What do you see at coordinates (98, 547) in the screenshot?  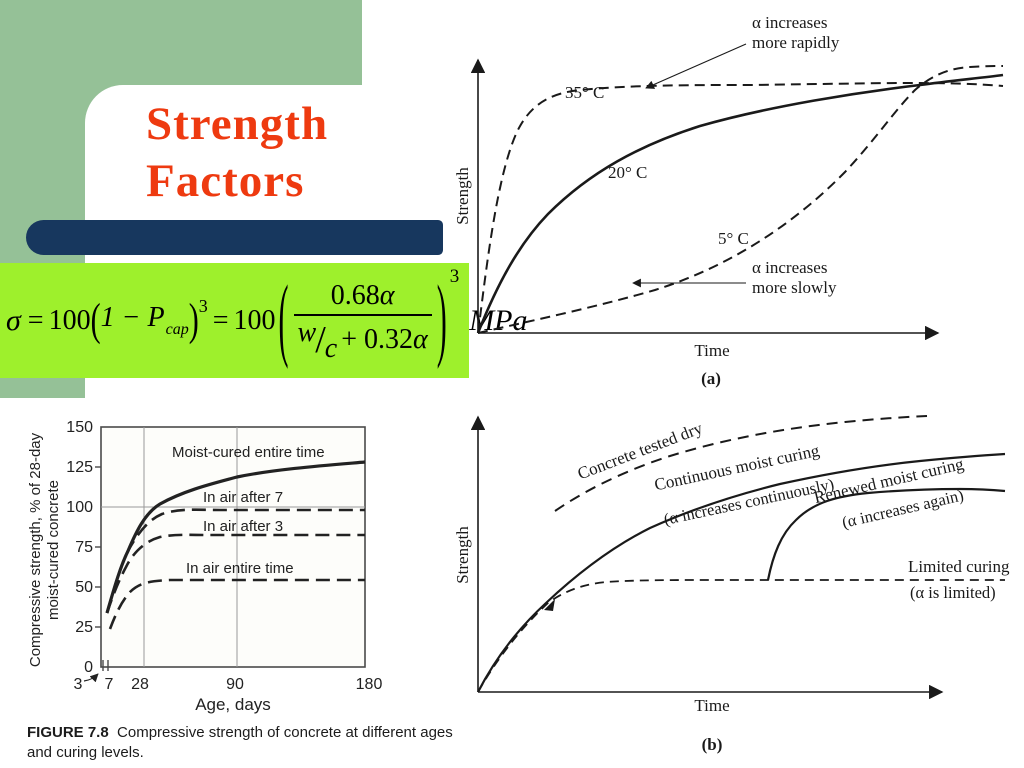 I see `fig78-y-ticks` at bounding box center [98, 547].